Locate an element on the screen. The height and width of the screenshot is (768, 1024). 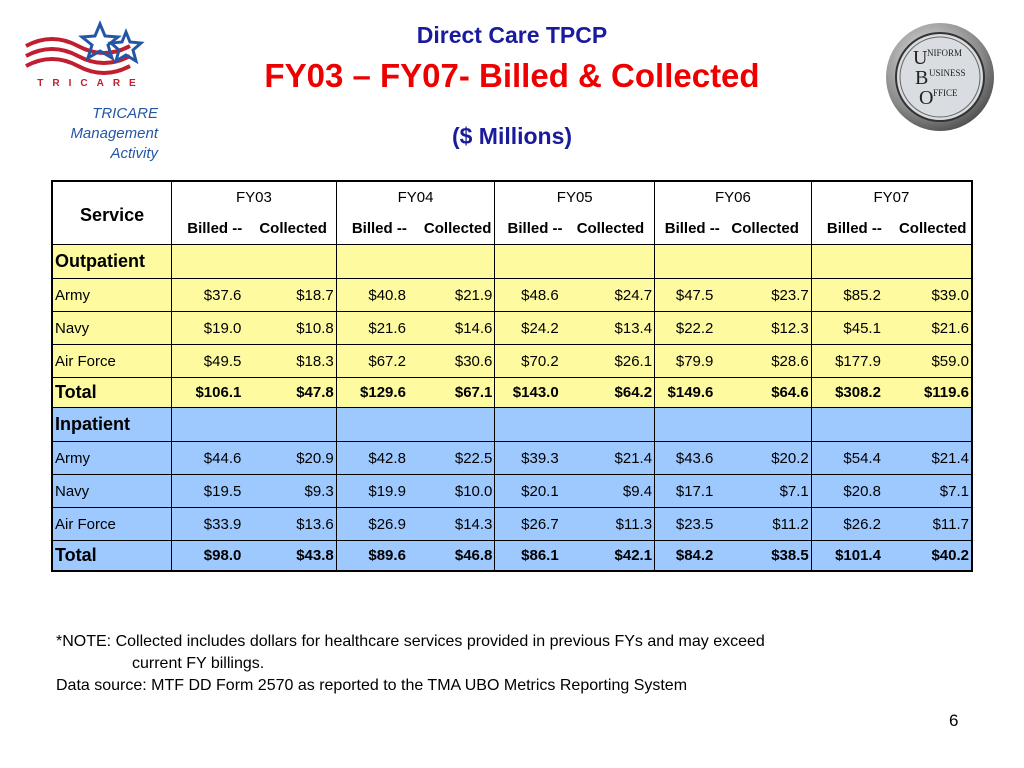
svg-text: NIFORM is located at coordinates (944, 53).